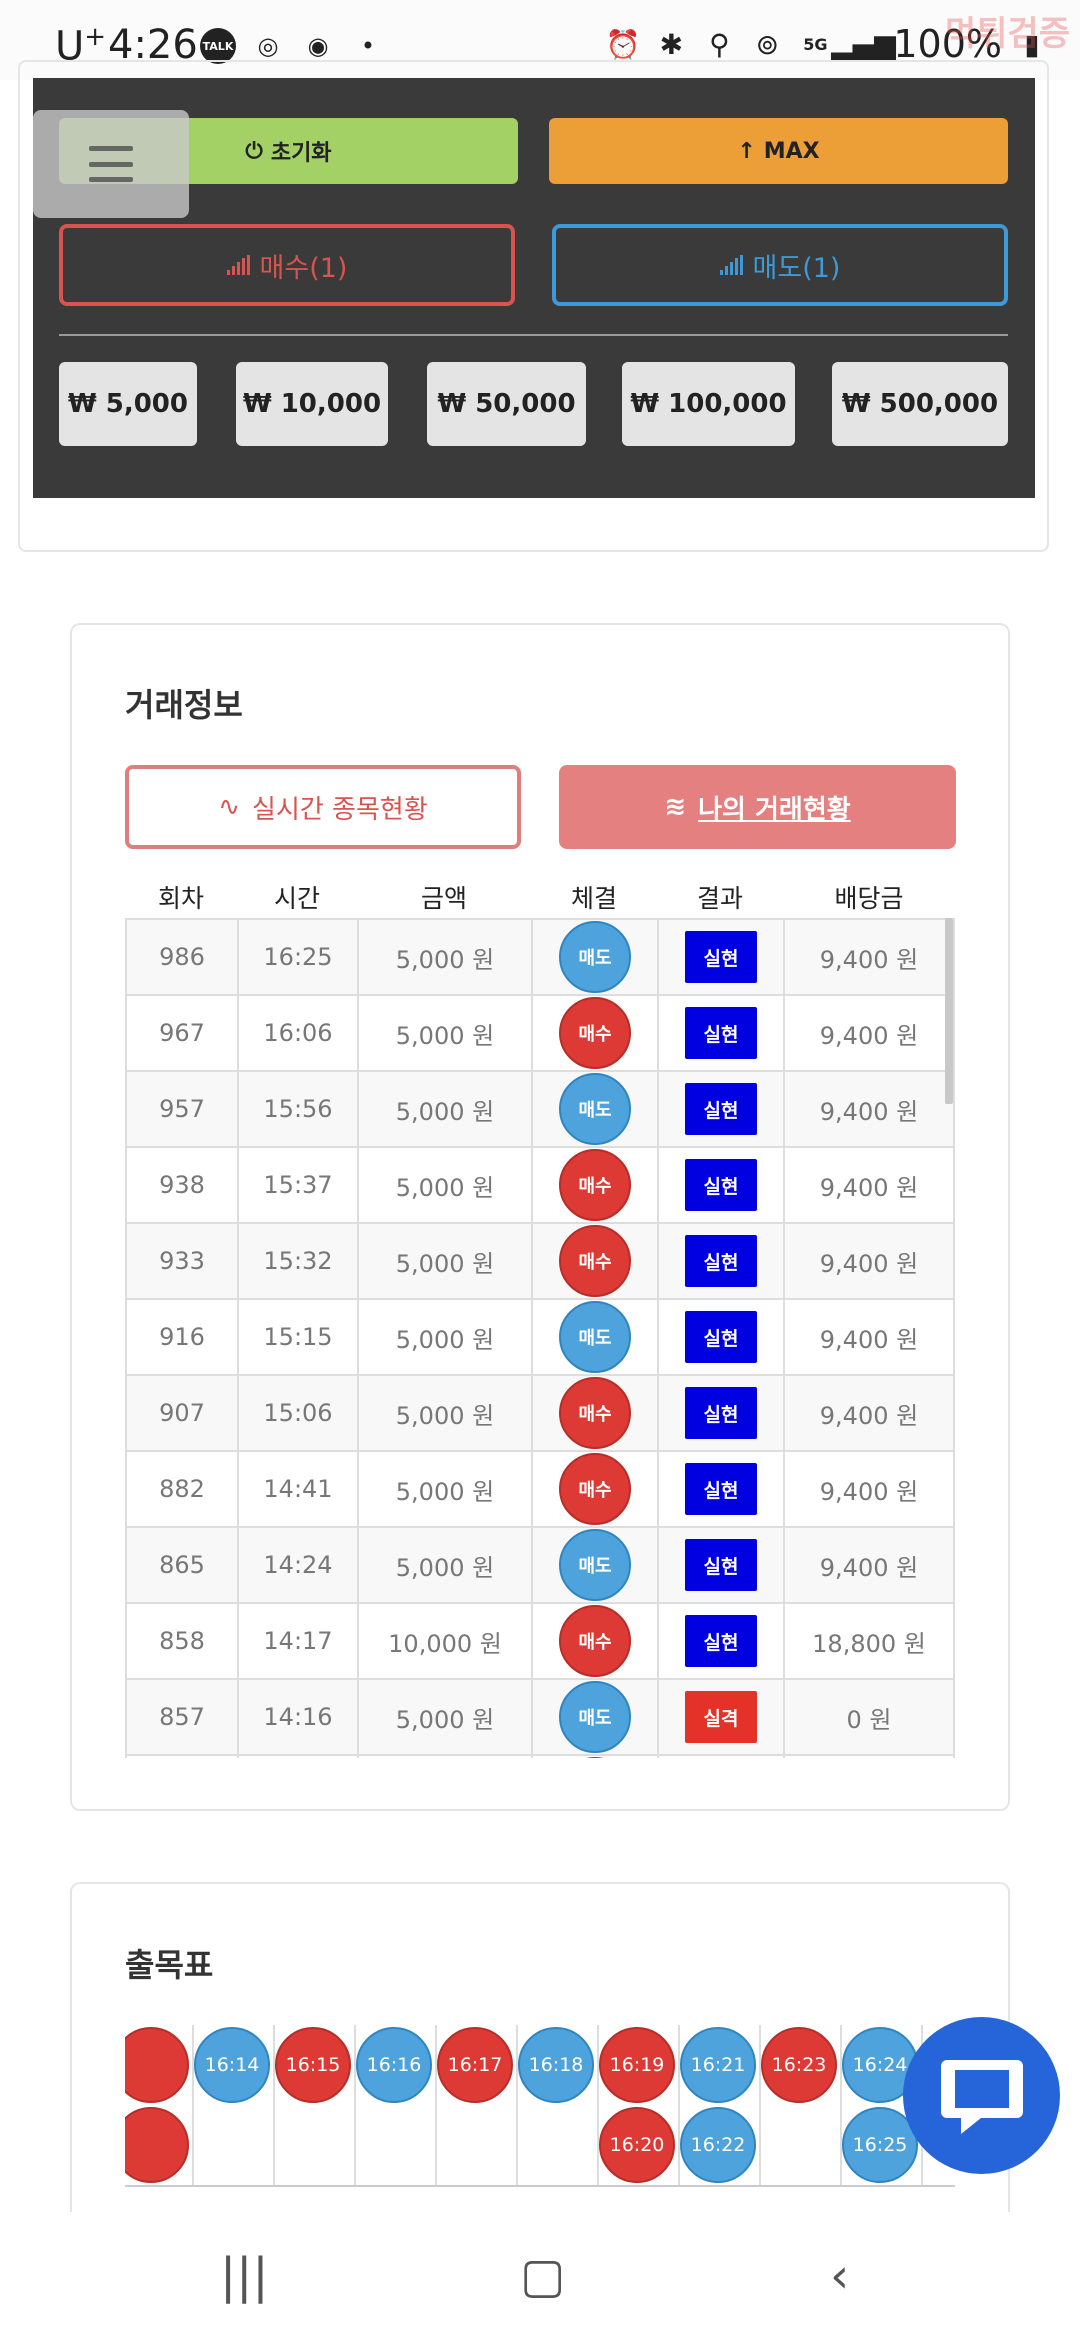 This screenshot has height=2340, width=1080. Describe the element at coordinates (869, 1757) in the screenshot. I see `cell-payout` at that location.